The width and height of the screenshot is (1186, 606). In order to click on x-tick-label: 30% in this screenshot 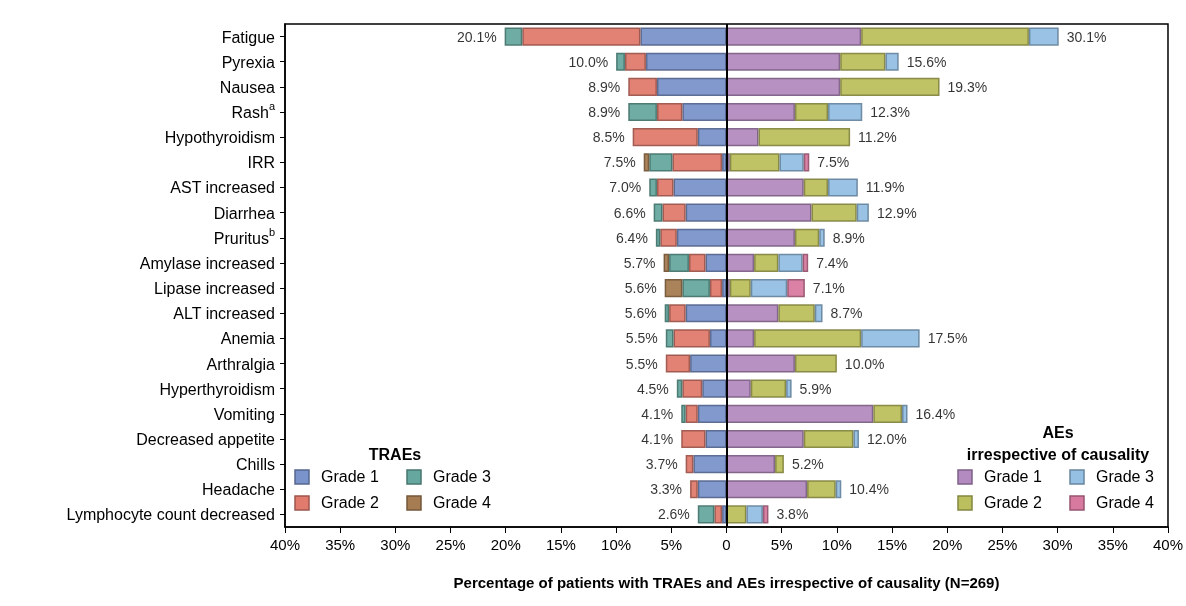, I will do `click(1057, 544)`.